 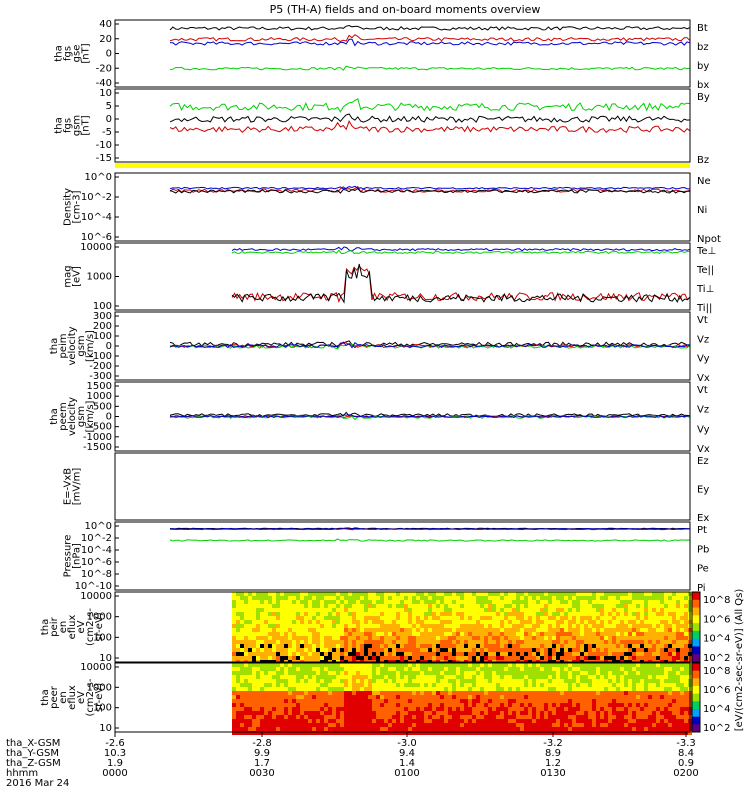 I want to click on tick-label: -1500, so click(x=97, y=447).